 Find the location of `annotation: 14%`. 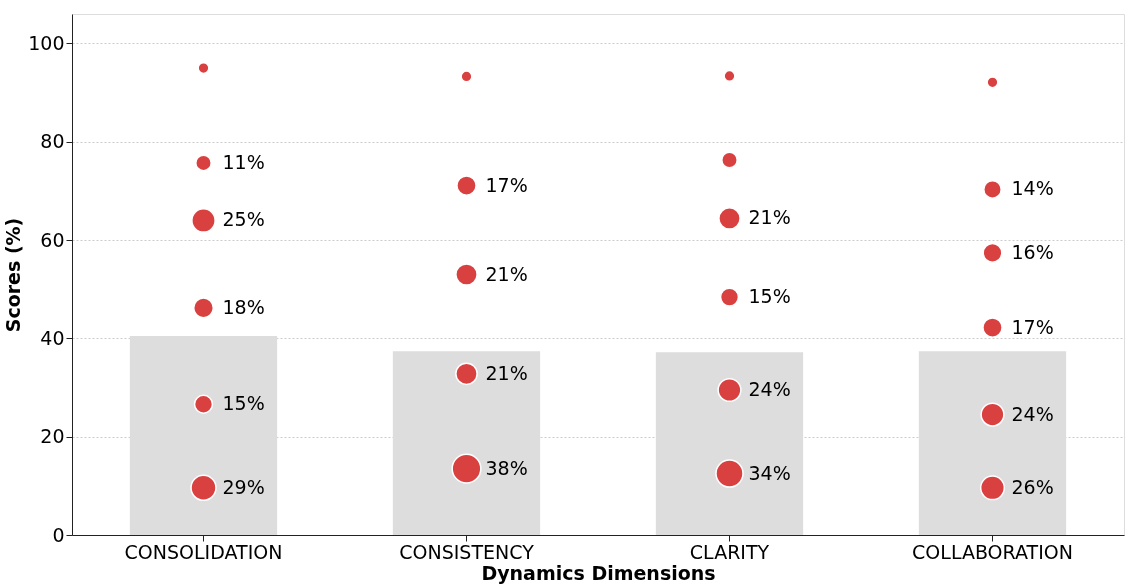

annotation: 14% is located at coordinates (1032, 188).